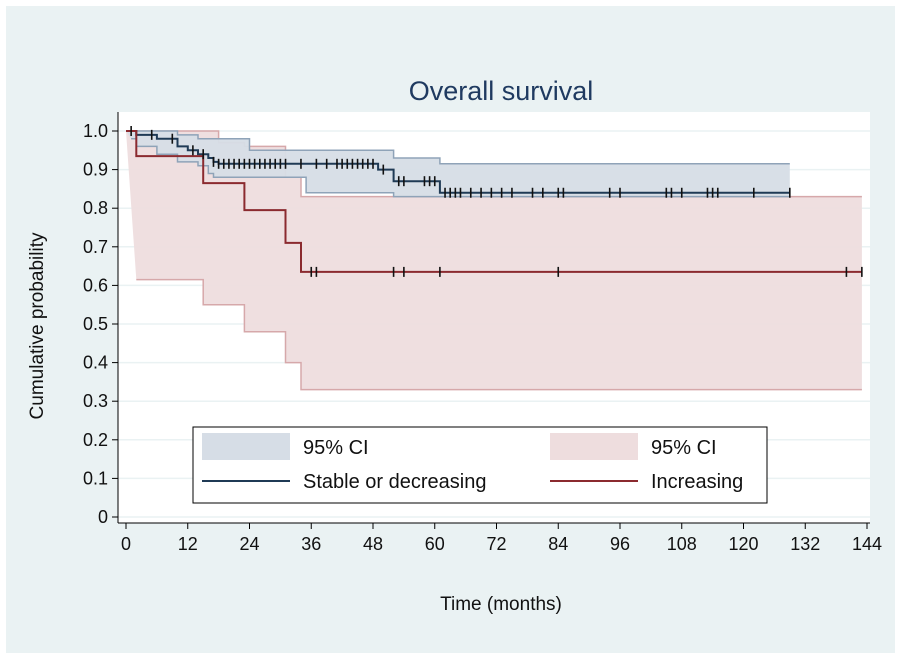  I want to click on ci-band-increasing-lower, so click(499, 334).